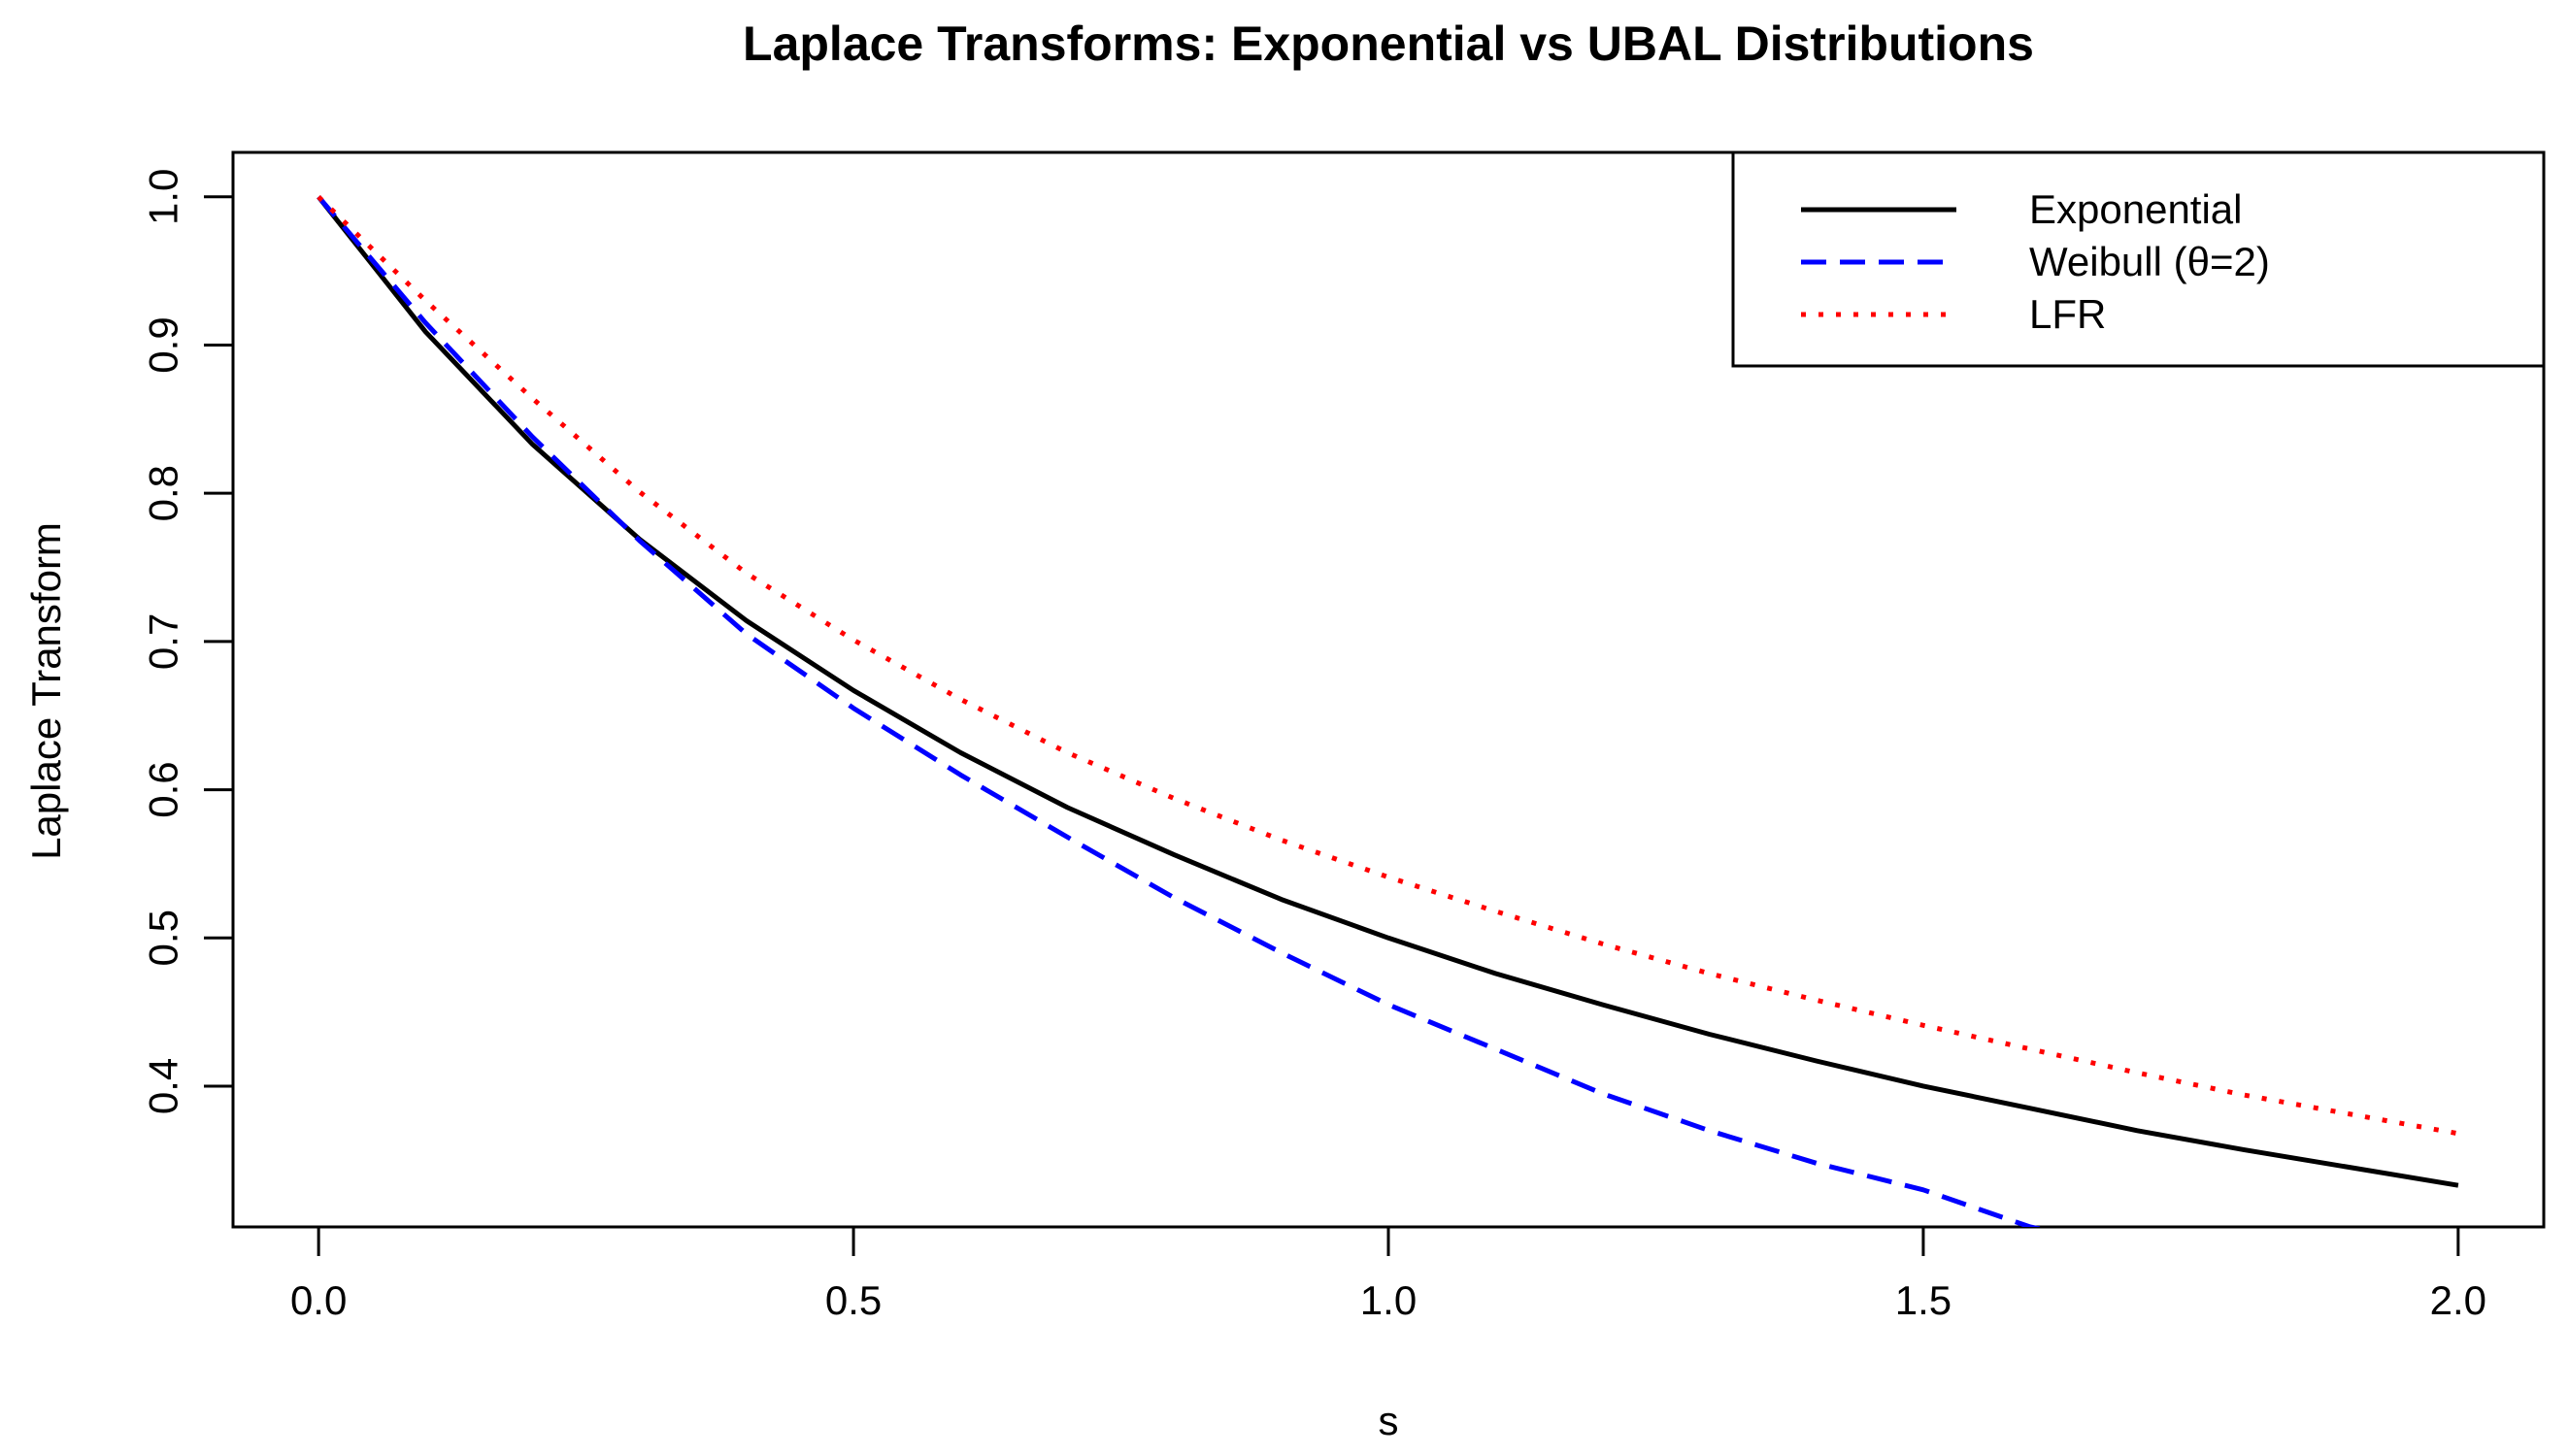  What do you see at coordinates (163, 493) in the screenshot?
I see `y-tick-label: 0.8` at bounding box center [163, 493].